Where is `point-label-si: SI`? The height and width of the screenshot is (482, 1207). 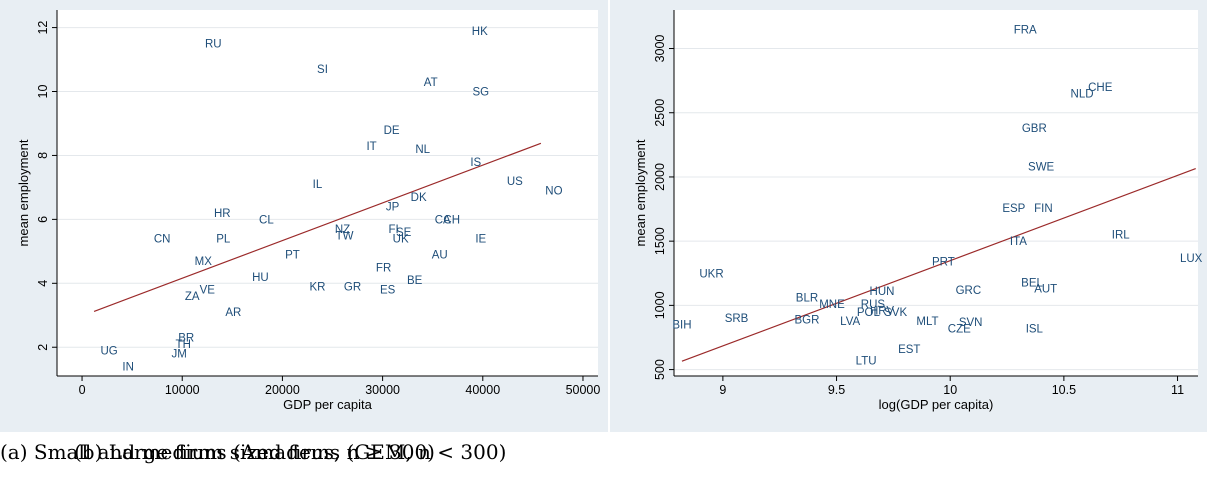 point-label-si: SI is located at coordinates (322, 70).